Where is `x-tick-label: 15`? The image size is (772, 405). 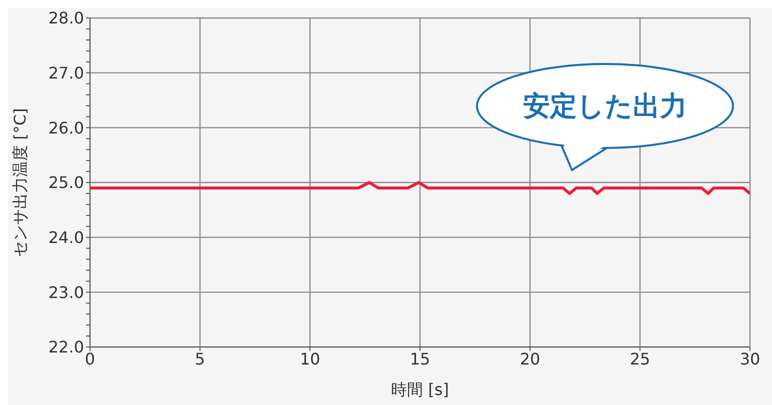 x-tick-label: 15 is located at coordinates (420, 358).